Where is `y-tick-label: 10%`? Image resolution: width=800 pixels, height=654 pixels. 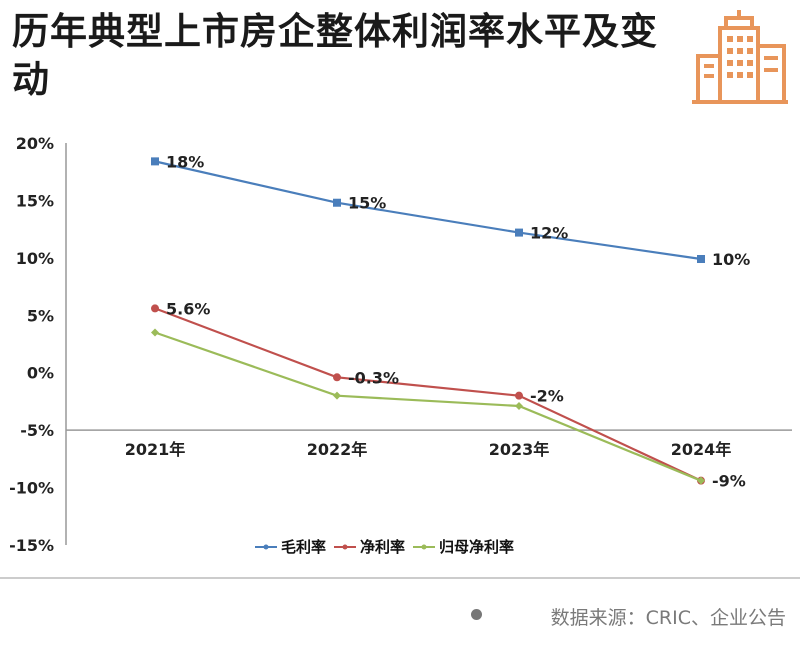
y-tick-label: 10% is located at coordinates (35, 258).